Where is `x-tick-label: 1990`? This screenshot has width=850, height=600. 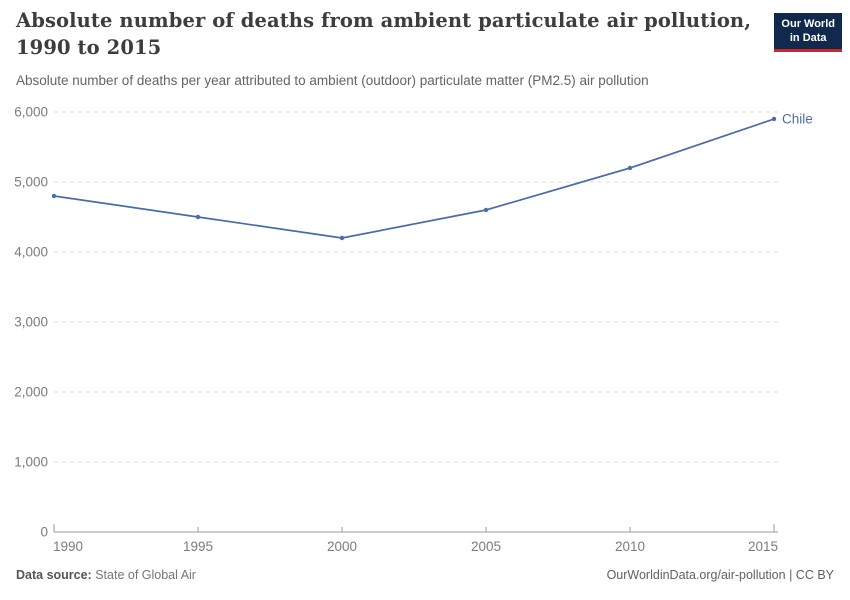
x-tick-label: 1990 is located at coordinates (68, 546).